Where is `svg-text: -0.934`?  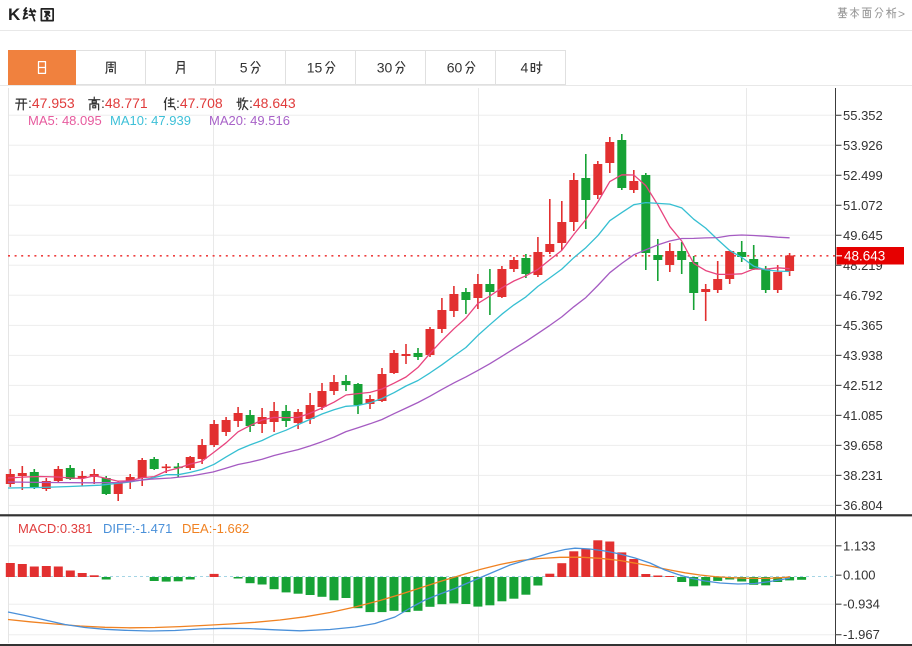
svg-text: -0.934 is located at coordinates (861, 604).